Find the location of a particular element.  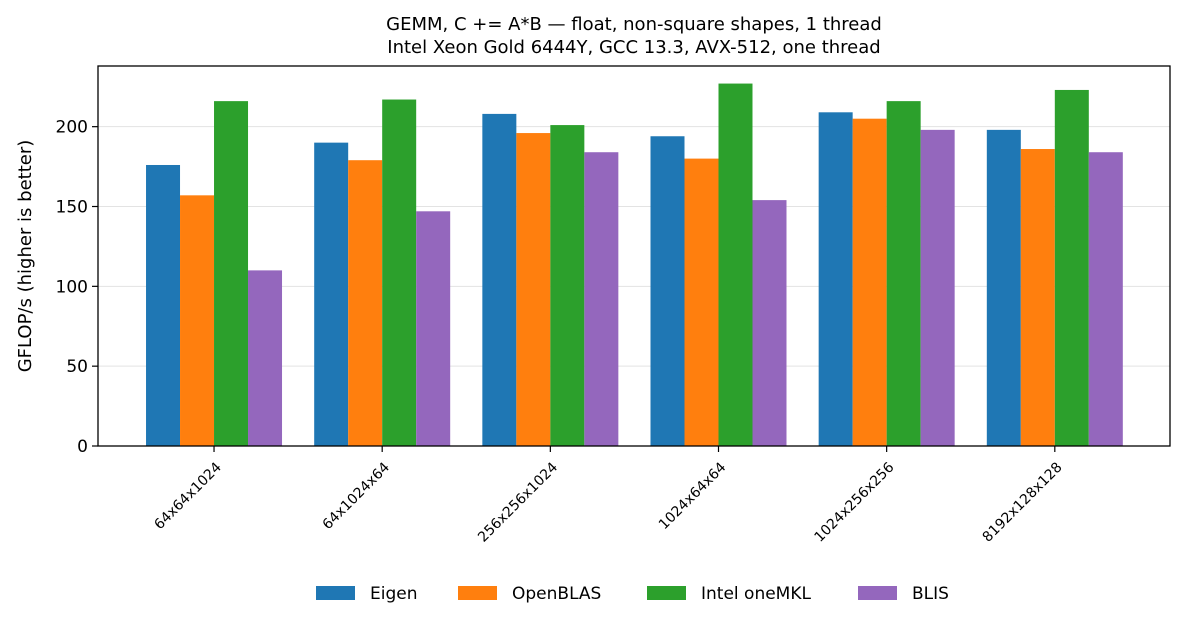

y-tick-label: 200 is located at coordinates (72, 128).